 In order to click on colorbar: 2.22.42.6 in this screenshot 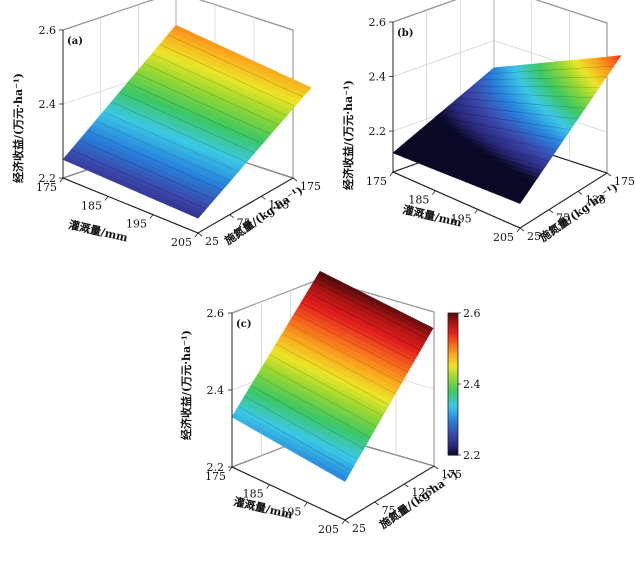, I will do `click(464, 384)`.